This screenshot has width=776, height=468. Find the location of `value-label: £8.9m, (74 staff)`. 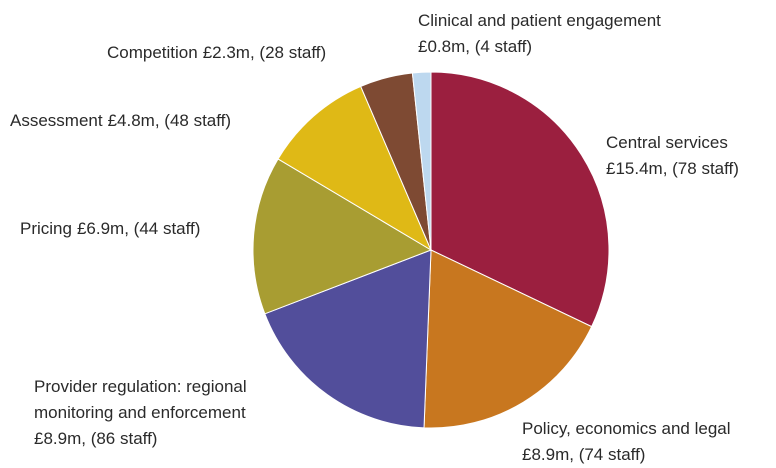

value-label: £8.9m, (74 staff) is located at coordinates (584, 454).